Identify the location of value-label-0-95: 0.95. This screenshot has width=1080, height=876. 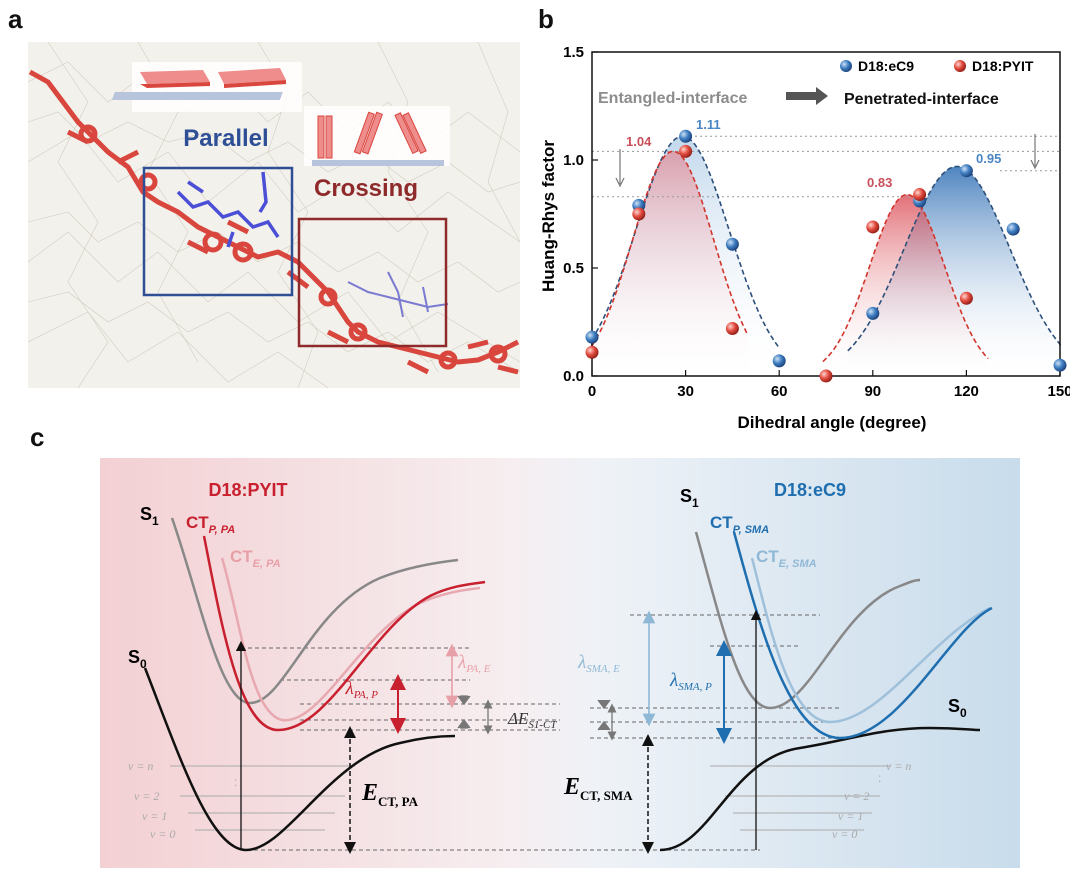
(988, 158).